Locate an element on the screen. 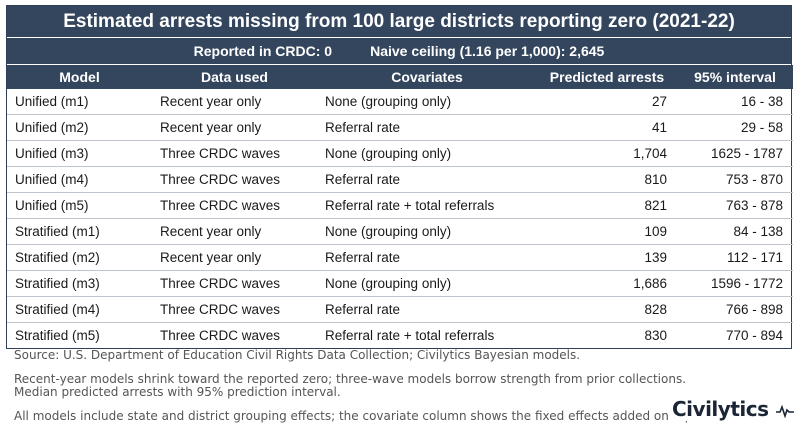  model-cell: Stratified (m2) is located at coordinates (79, 257).